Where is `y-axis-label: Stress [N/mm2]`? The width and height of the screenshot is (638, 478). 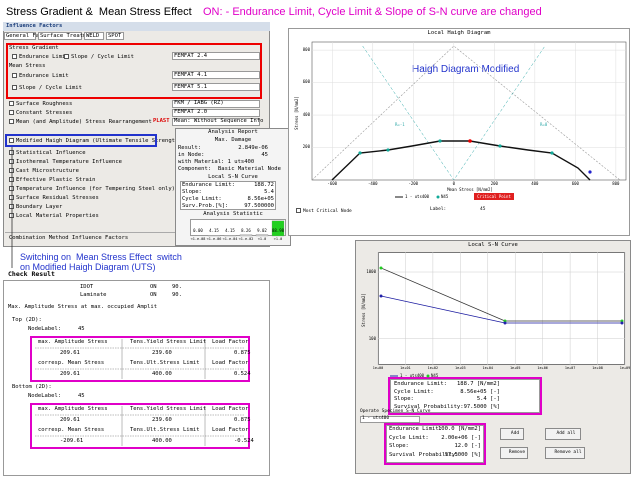
y-axis-label: Stress [N/mm2] is located at coordinates (363, 310).